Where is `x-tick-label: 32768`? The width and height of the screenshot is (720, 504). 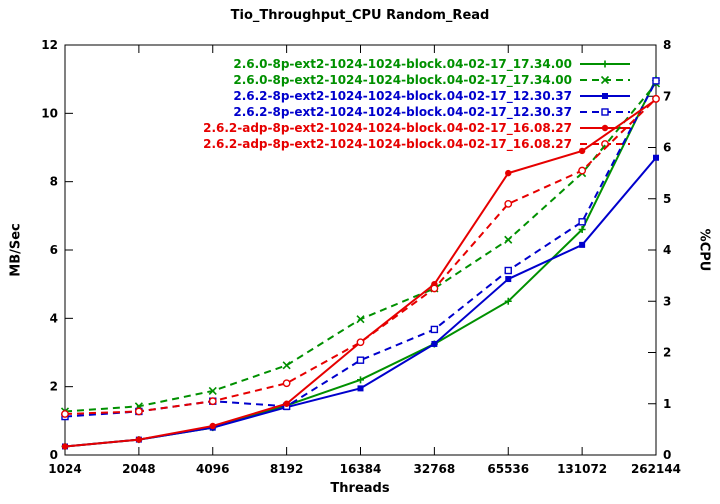
x-tick-label: 32768 is located at coordinates (435, 469).